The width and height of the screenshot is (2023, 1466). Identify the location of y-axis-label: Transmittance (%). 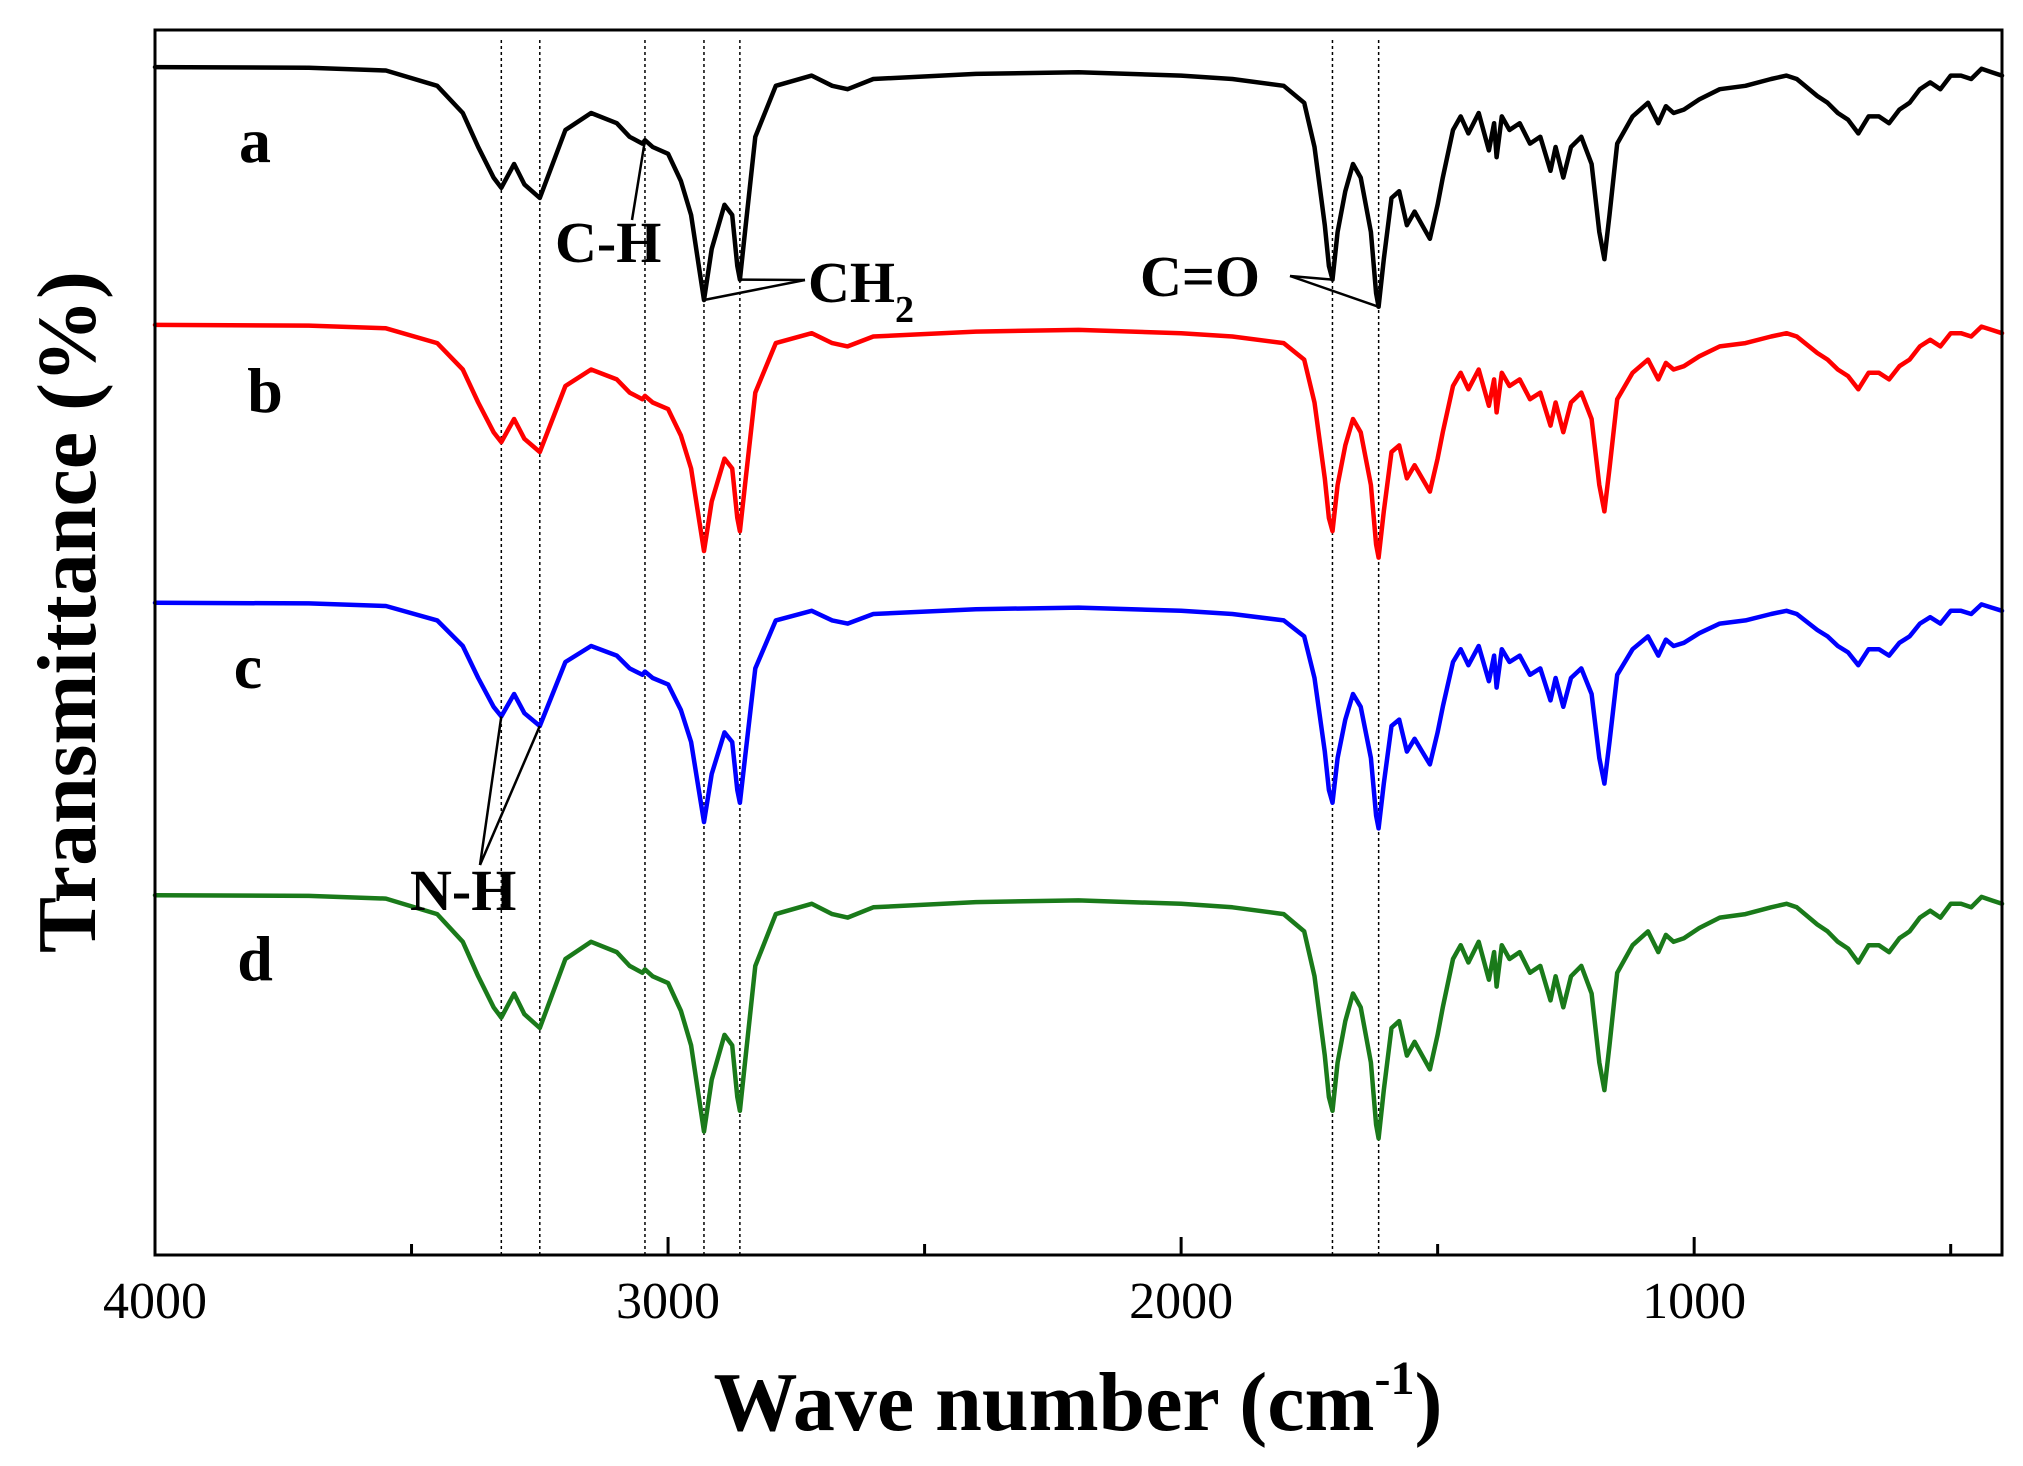
(67, 612).